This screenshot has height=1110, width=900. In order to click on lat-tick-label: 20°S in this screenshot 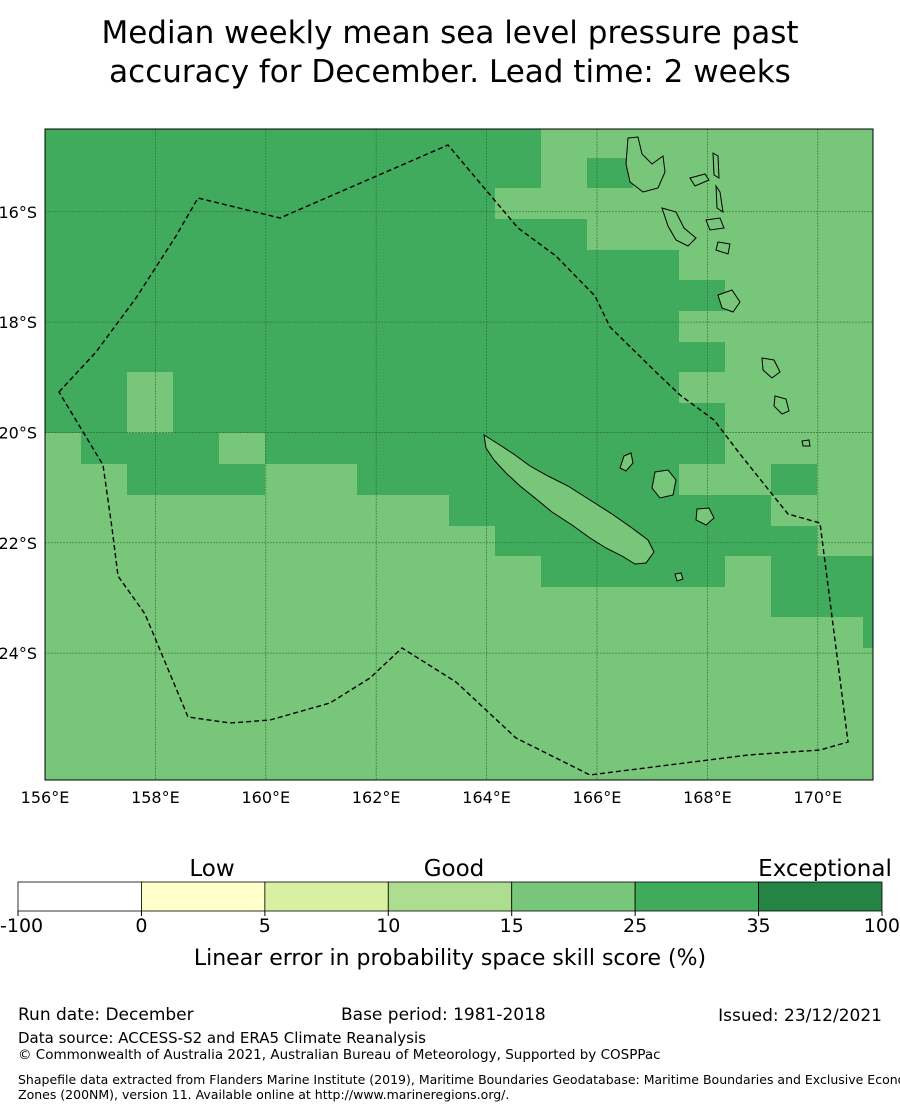, I will do `click(18, 432)`.